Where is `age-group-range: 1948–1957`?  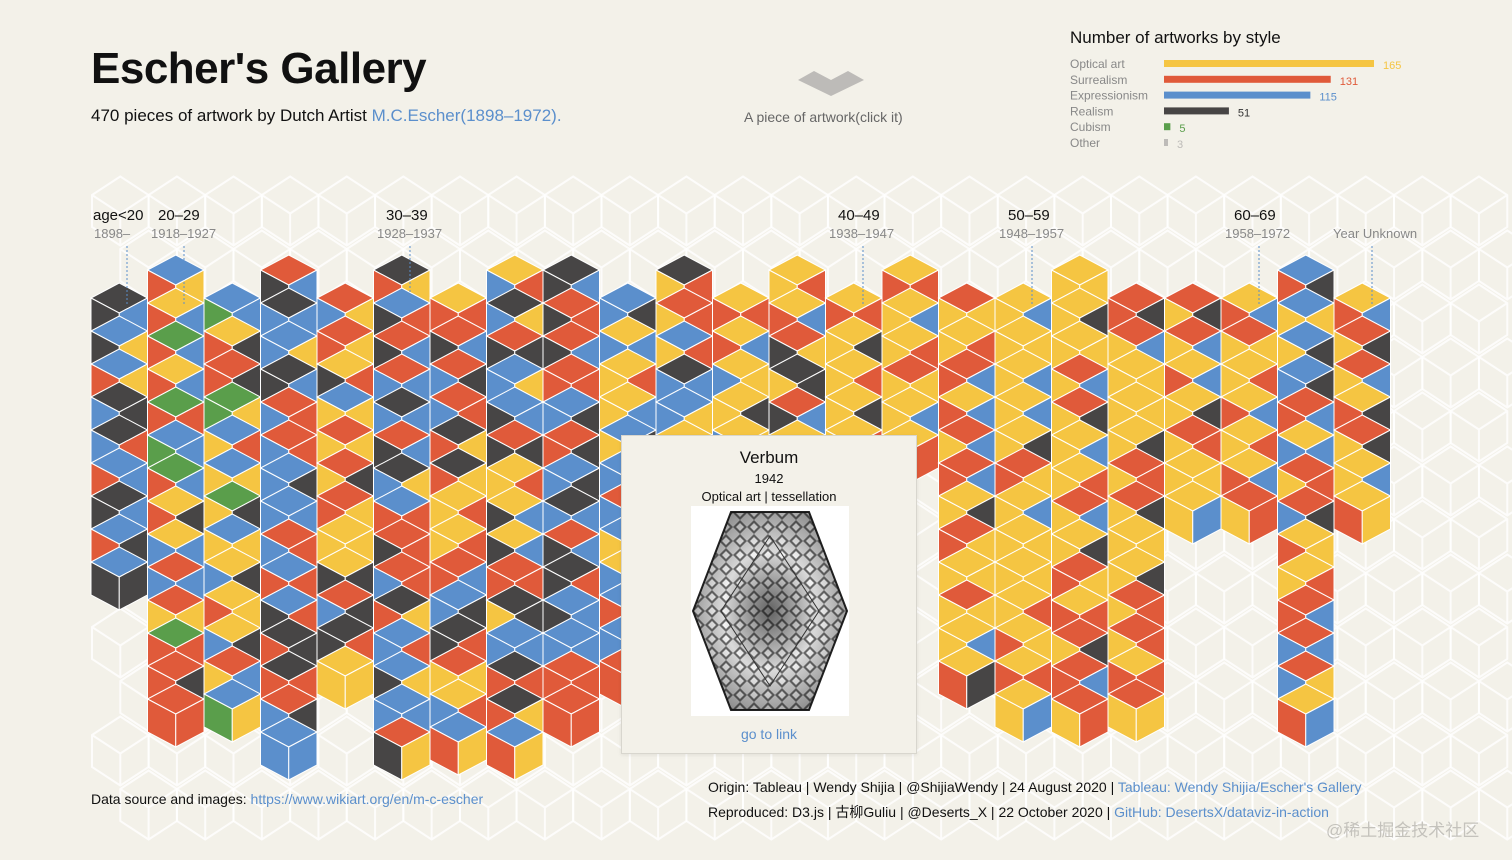
age-group-range: 1948–1957 is located at coordinates (1031, 233).